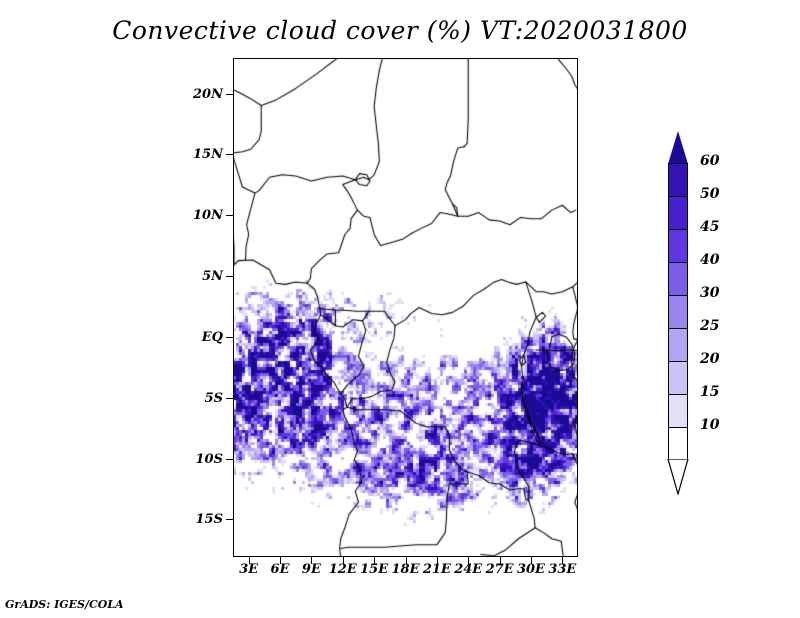  I want to click on colorbar-tick-label: 40, so click(710, 260).